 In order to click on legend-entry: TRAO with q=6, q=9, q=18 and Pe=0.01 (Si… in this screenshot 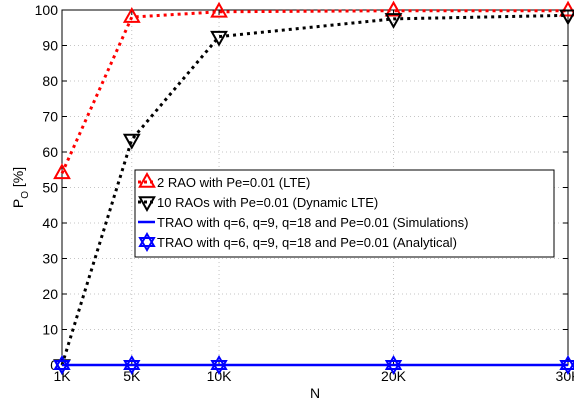, I will do `click(303, 222)`.